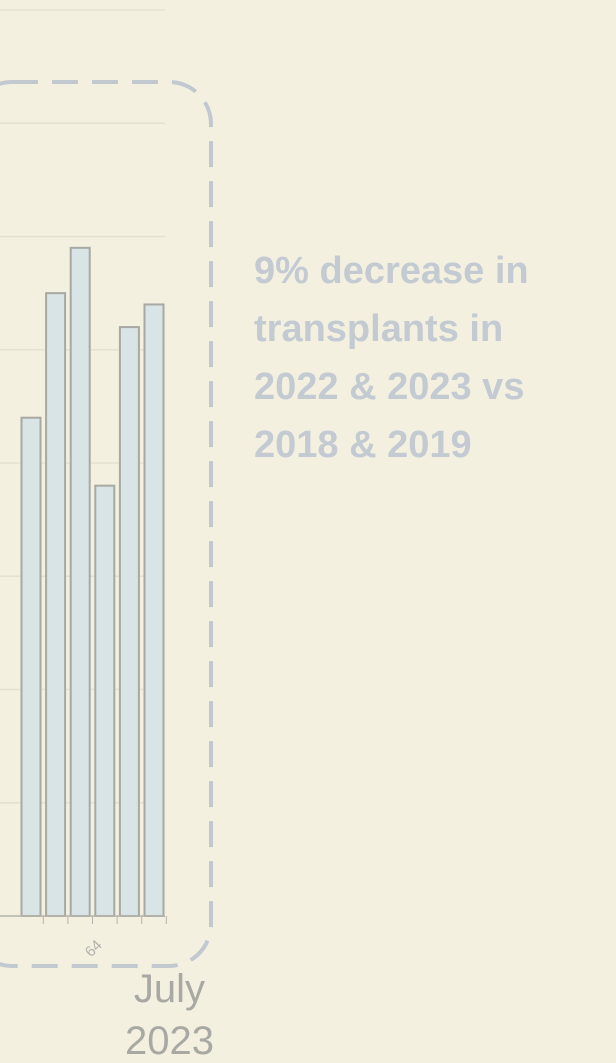  I want to click on x-tick-label: 64, so click(94, 949).